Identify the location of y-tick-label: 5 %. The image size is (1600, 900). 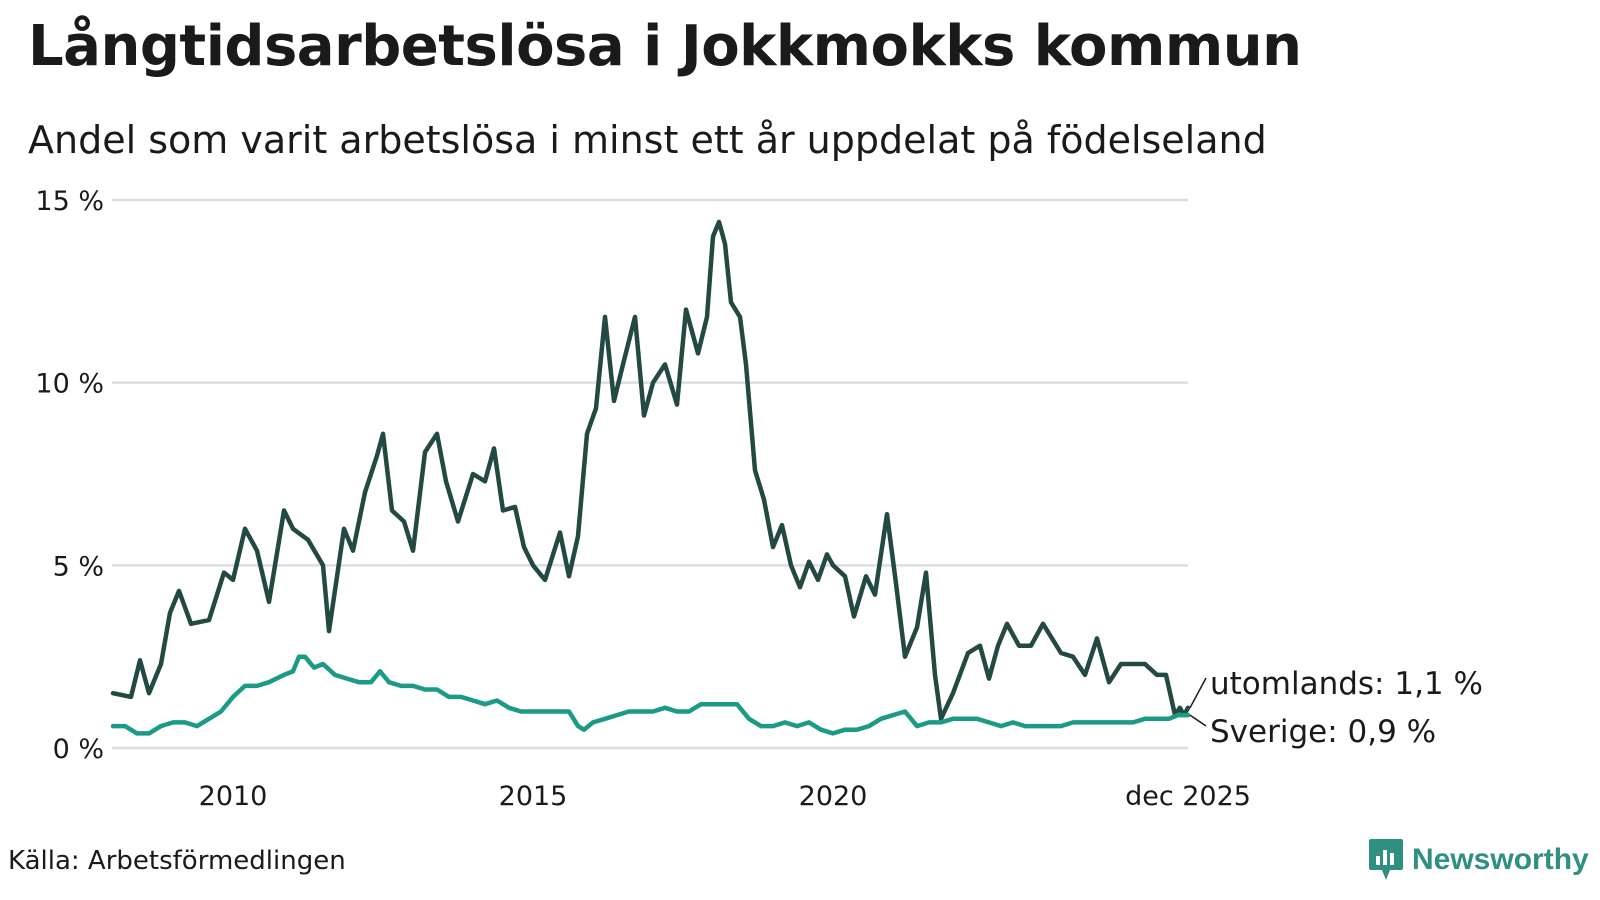
(78, 566).